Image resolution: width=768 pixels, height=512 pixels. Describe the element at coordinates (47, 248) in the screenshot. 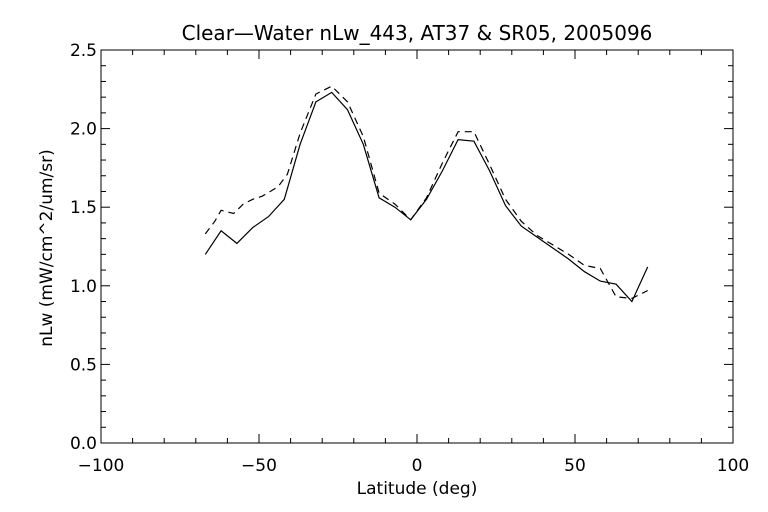

I see `y-axis-label: nLw (mW/cm^2/um/sr)` at that location.